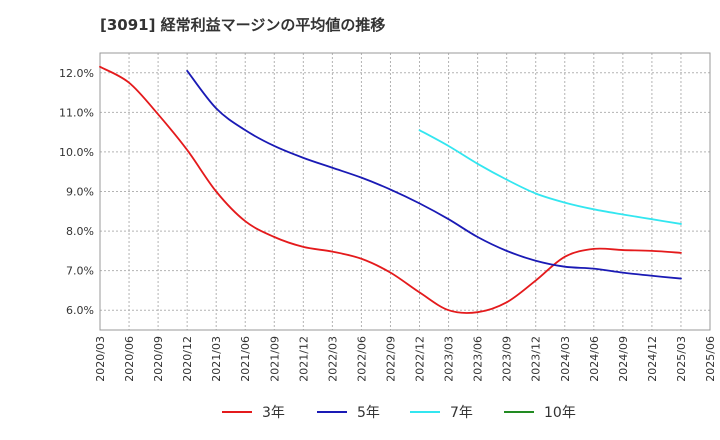 This screenshot has height=440, width=720. What do you see at coordinates (332, 359) in the screenshot?
I see `x-tick-label: 2022/03` at bounding box center [332, 359].